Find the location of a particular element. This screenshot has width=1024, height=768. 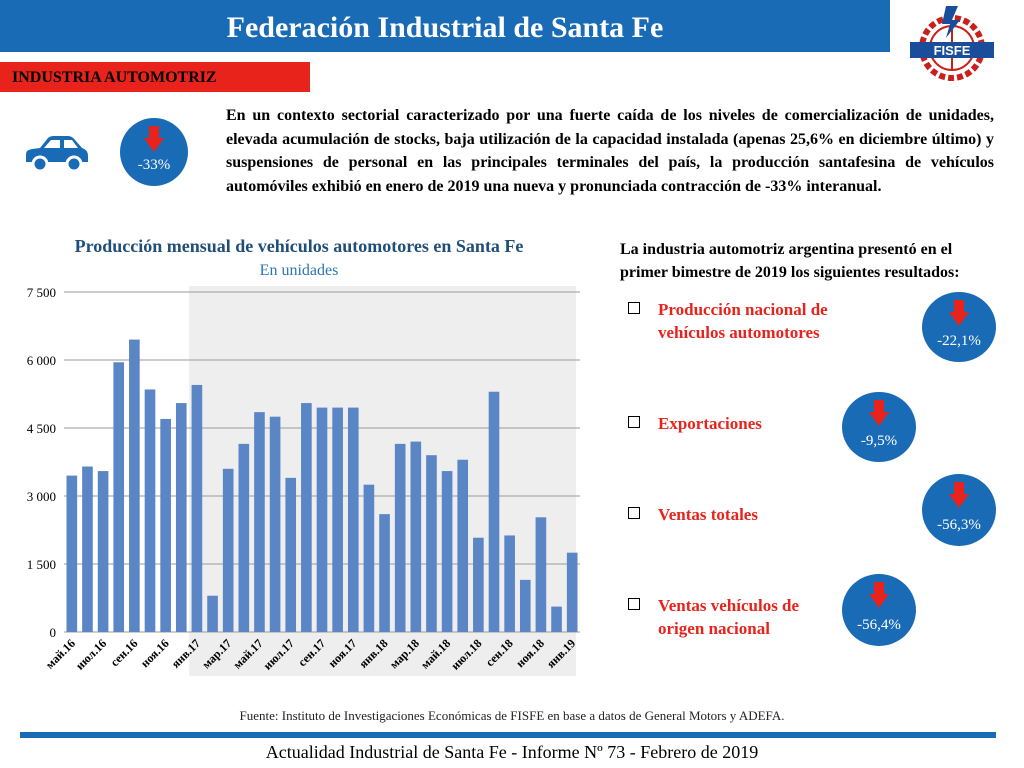

result-label: Exportaciones is located at coordinates (710, 423).